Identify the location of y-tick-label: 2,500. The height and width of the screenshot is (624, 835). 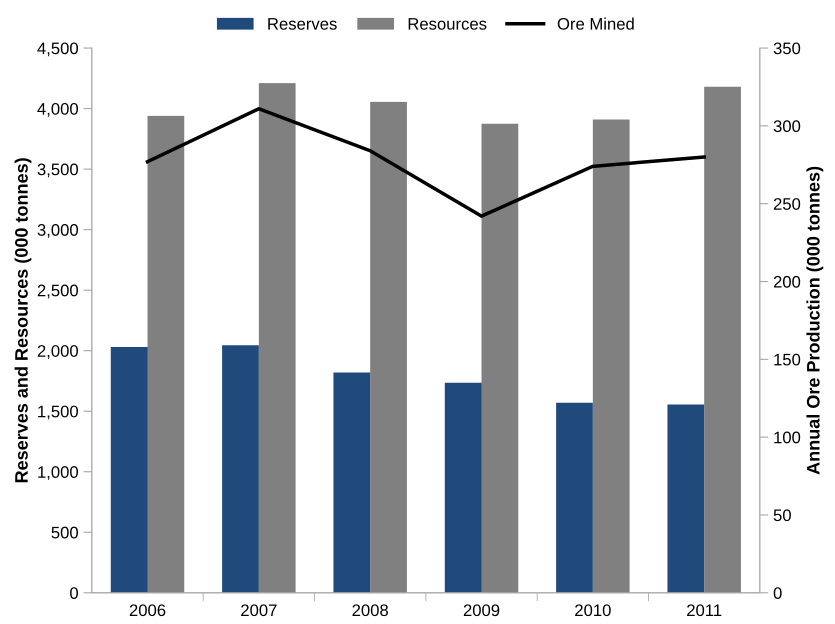
(58, 291).